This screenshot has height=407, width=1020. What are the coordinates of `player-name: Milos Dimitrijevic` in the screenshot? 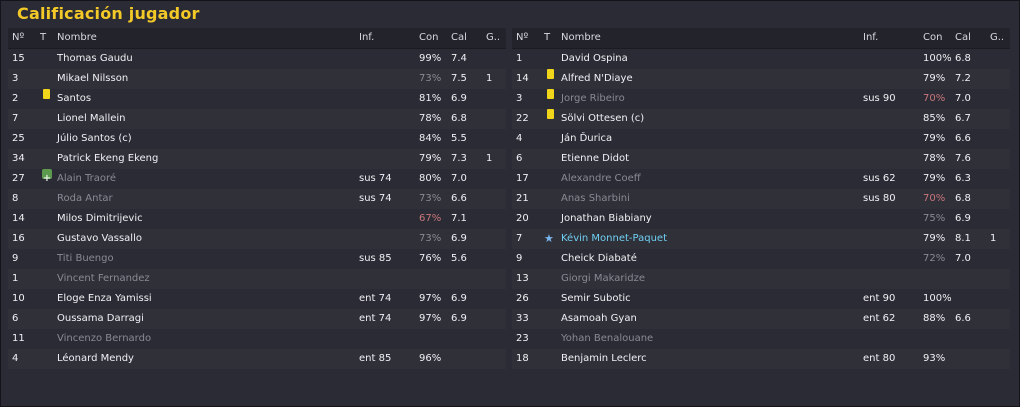 It's located at (100, 218).